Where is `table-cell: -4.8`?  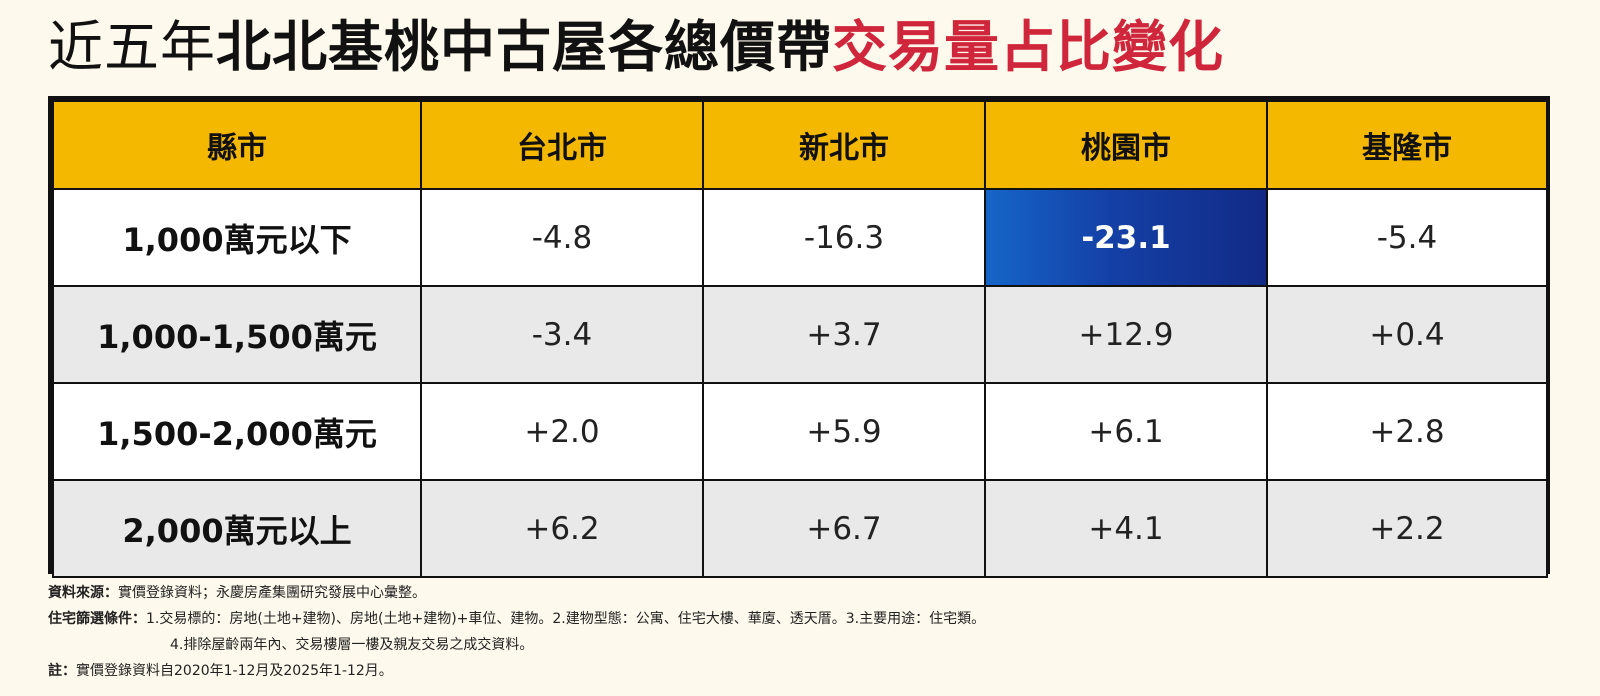 table-cell: -4.8 is located at coordinates (562, 237).